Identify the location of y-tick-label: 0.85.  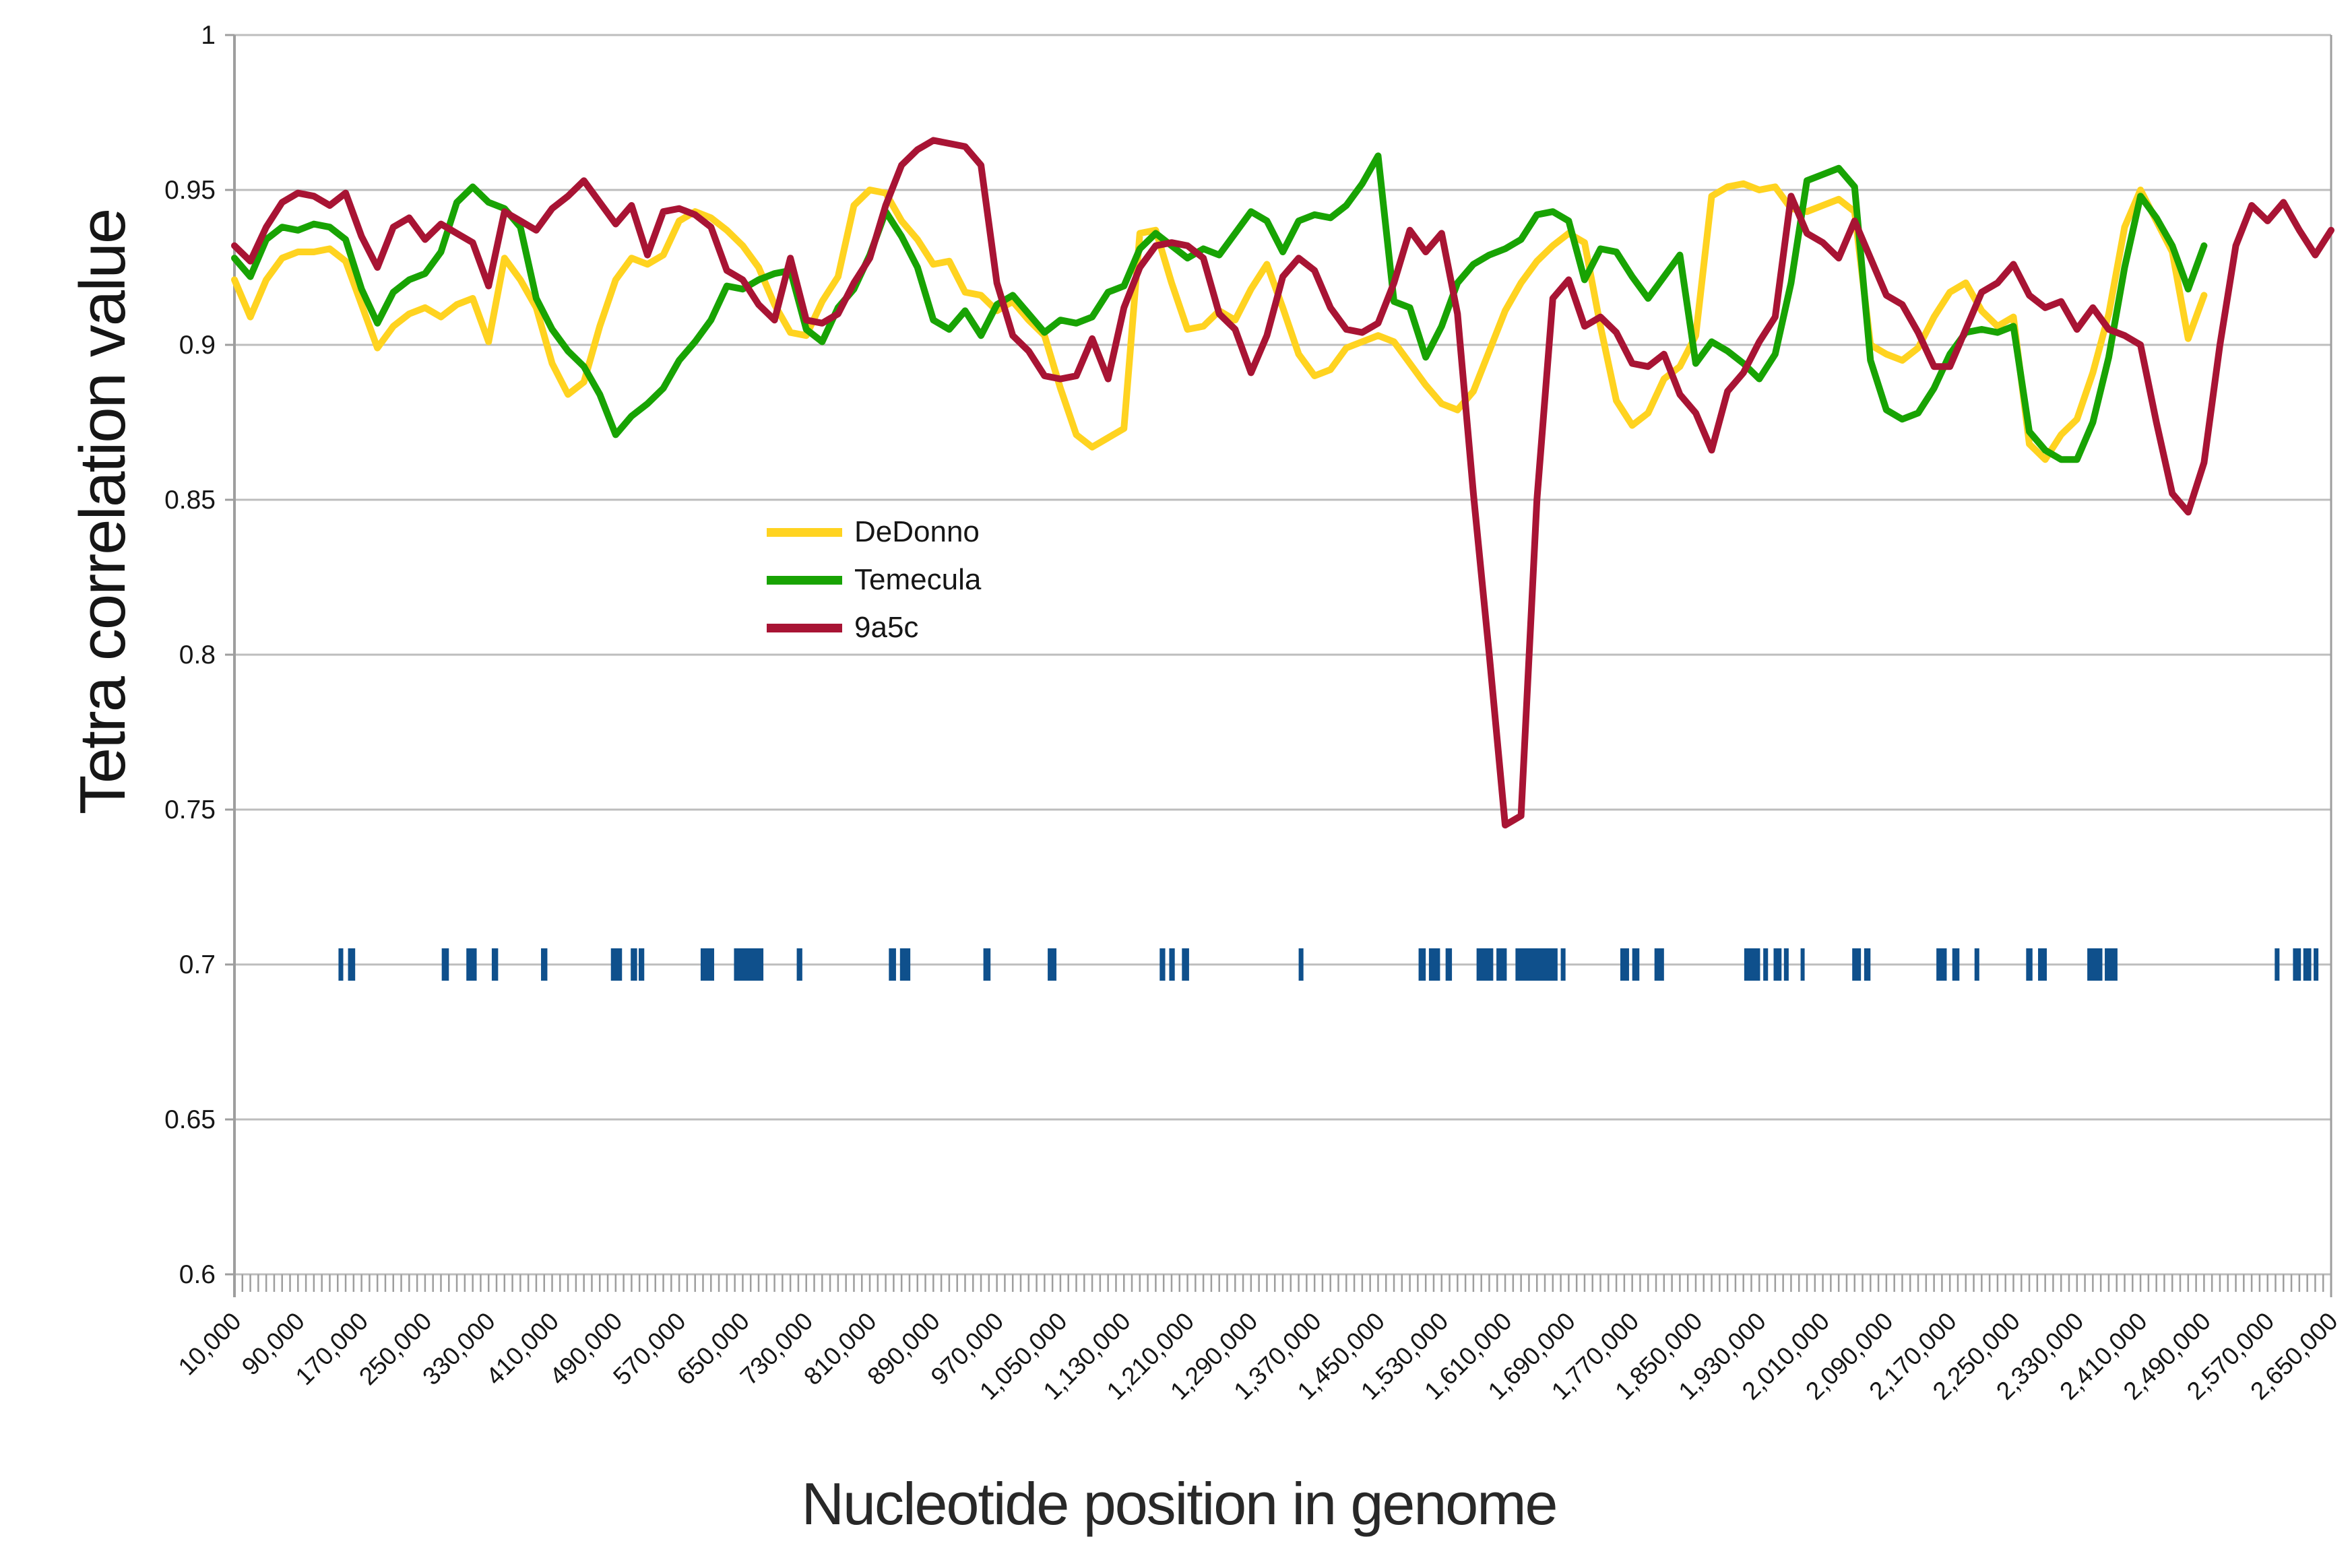
(190, 500).